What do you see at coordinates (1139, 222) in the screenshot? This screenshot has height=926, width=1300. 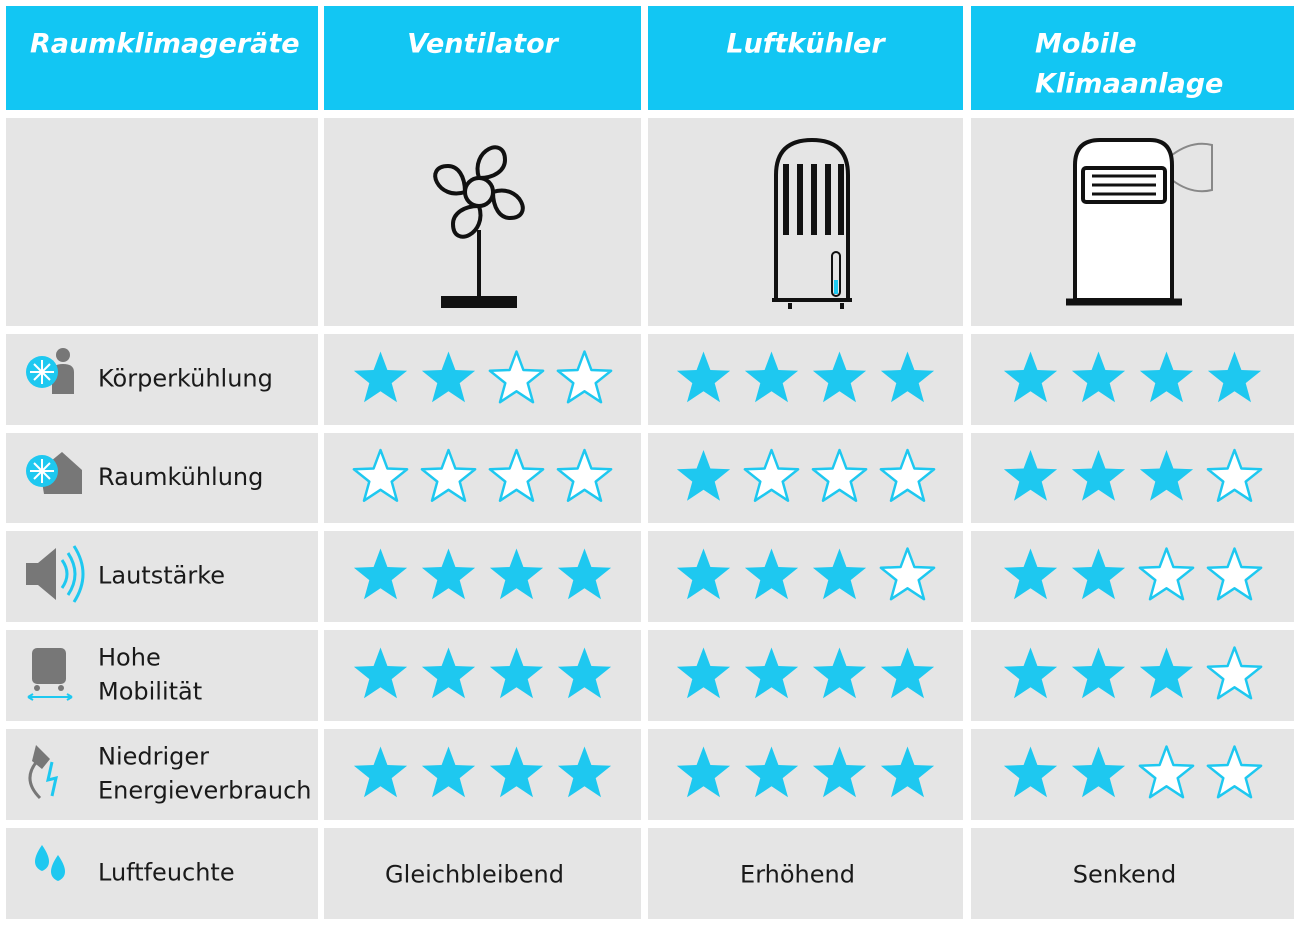 I see `ac-image` at bounding box center [1139, 222].